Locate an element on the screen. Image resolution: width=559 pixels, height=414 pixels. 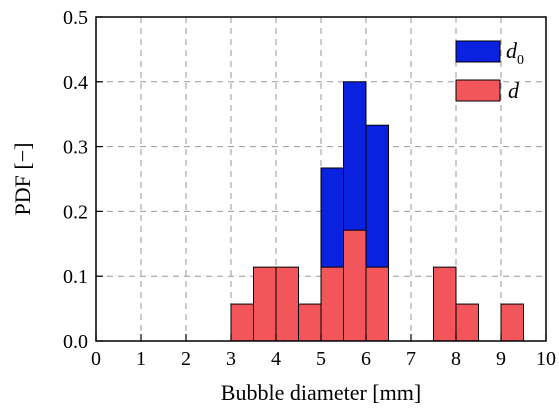
legend-label-d0-main: d is located at coordinates (512, 50).